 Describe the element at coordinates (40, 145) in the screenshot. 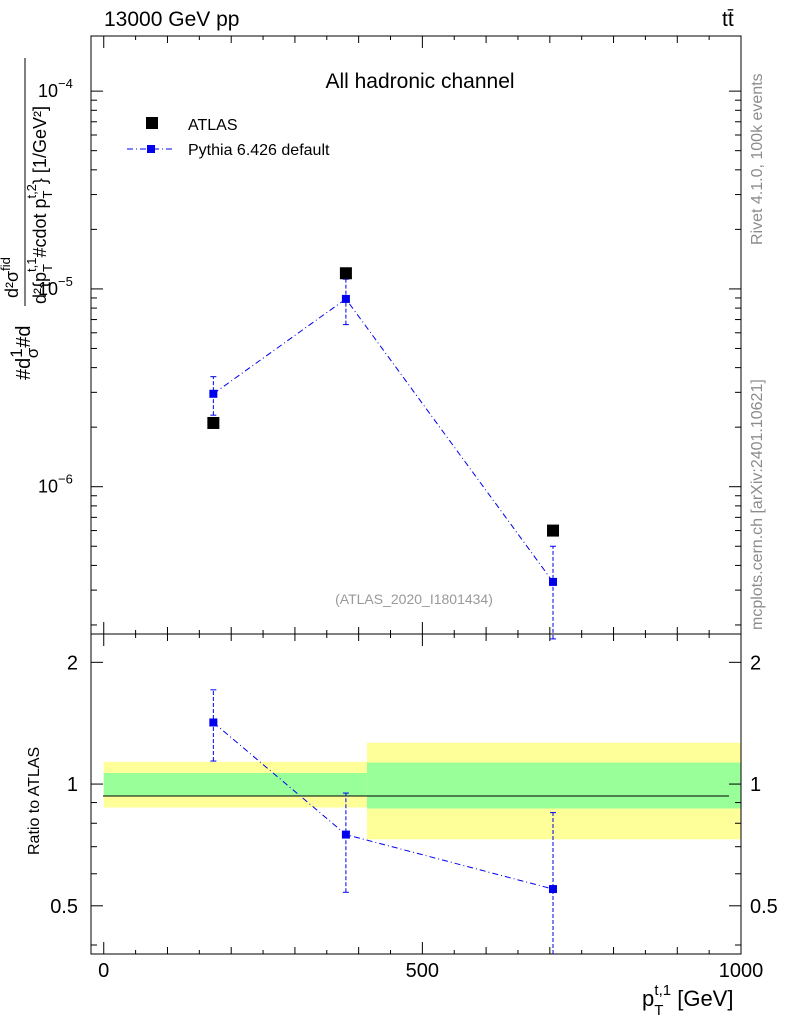

I see `ylabel-unit: } [1/GeV²]` at that location.